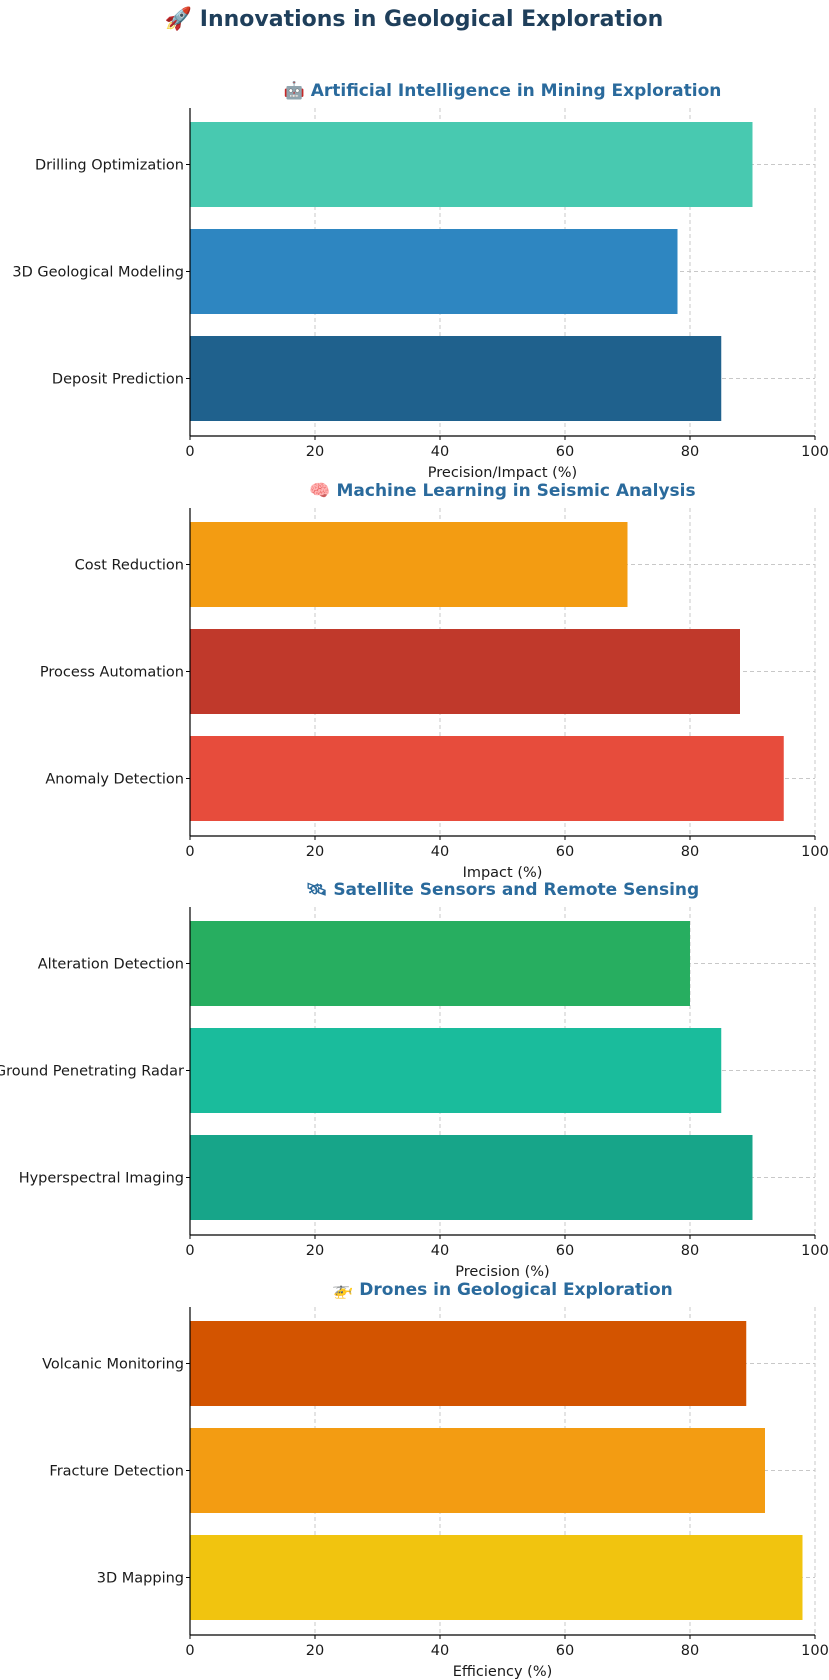  I want to click on category-label: Hyperspectral Imaging, so click(101, 1179).